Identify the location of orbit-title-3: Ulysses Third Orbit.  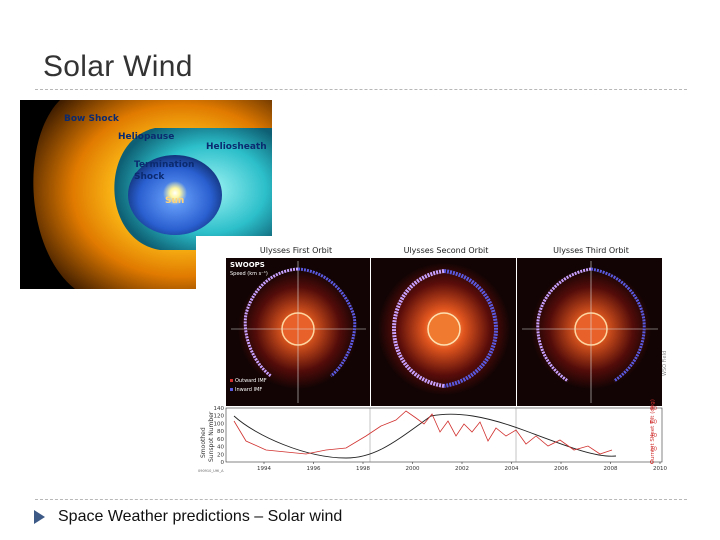
(591, 250).